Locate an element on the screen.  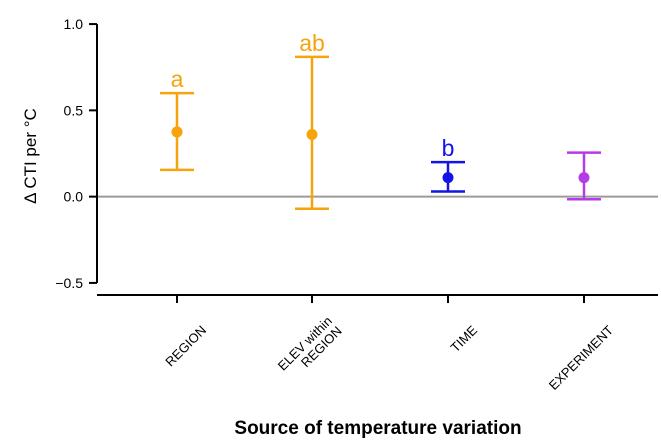
significance-letter: a is located at coordinates (177, 79).